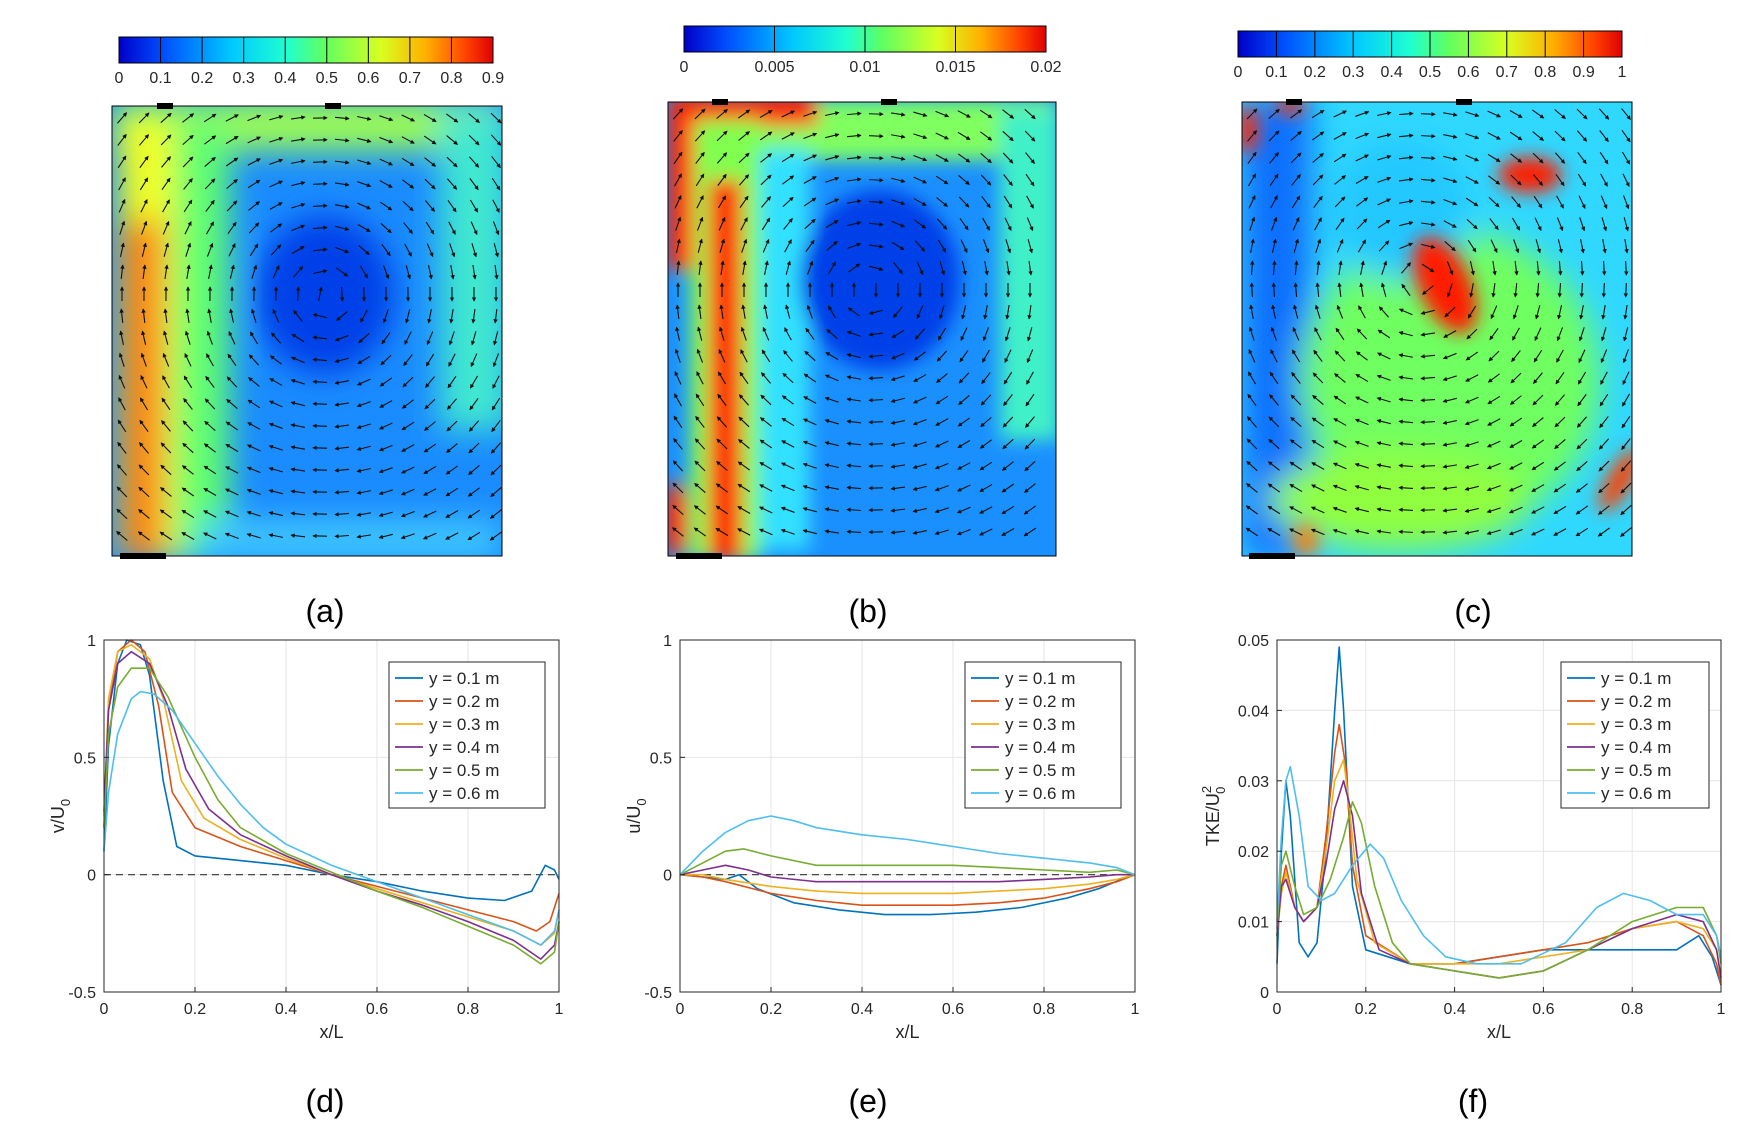 The height and width of the screenshot is (1143, 1756). Describe the element at coordinates (1473, 1101) in the screenshot. I see `panel-label-f: (f)` at that location.